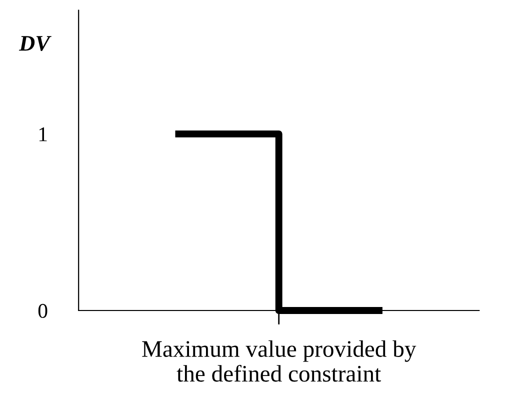 The image size is (507, 414). What do you see at coordinates (43, 134) in the screenshot?
I see `y-tick-label: 1` at bounding box center [43, 134].